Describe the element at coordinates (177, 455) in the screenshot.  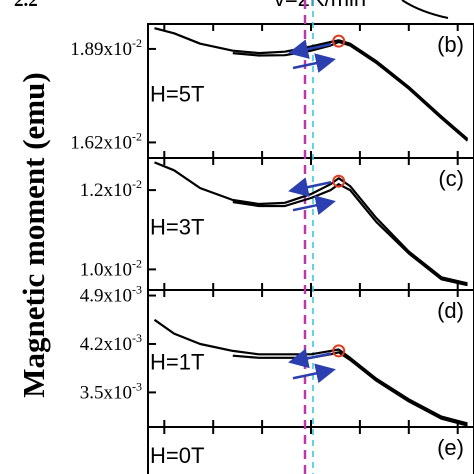
I see `field-label: H=0T` at that location.